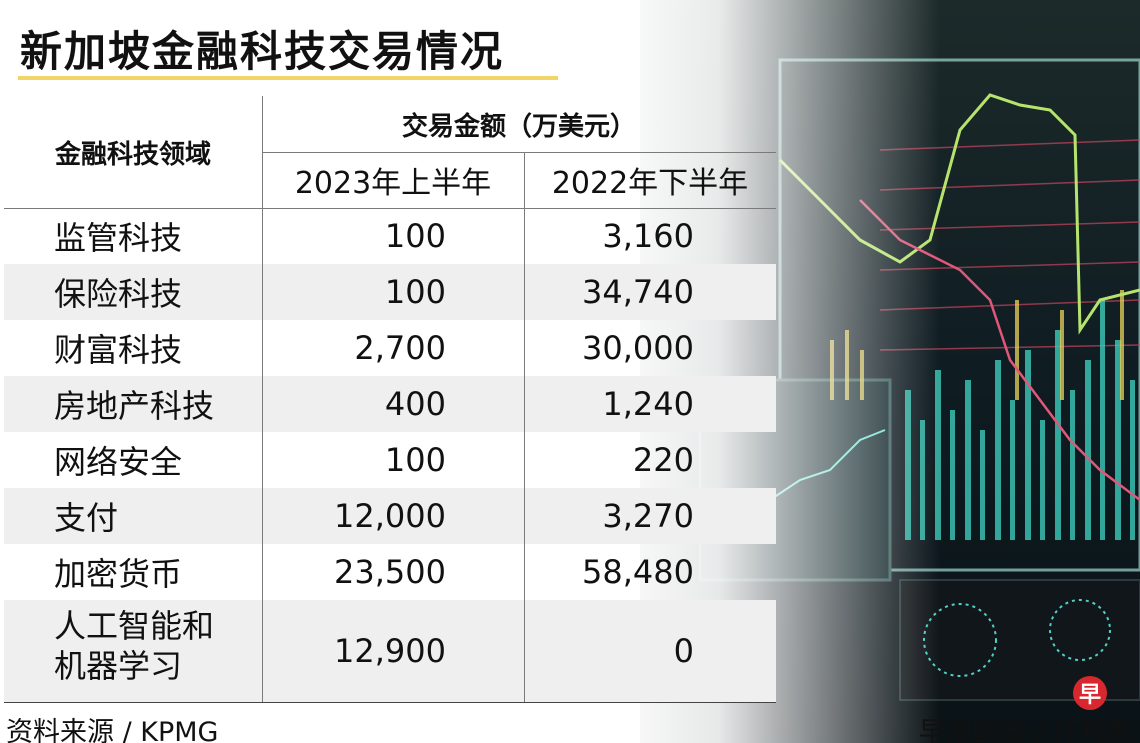 This screenshot has height=743, width=1140. I want to click on value-2022h2: 34,740, so click(638, 292).